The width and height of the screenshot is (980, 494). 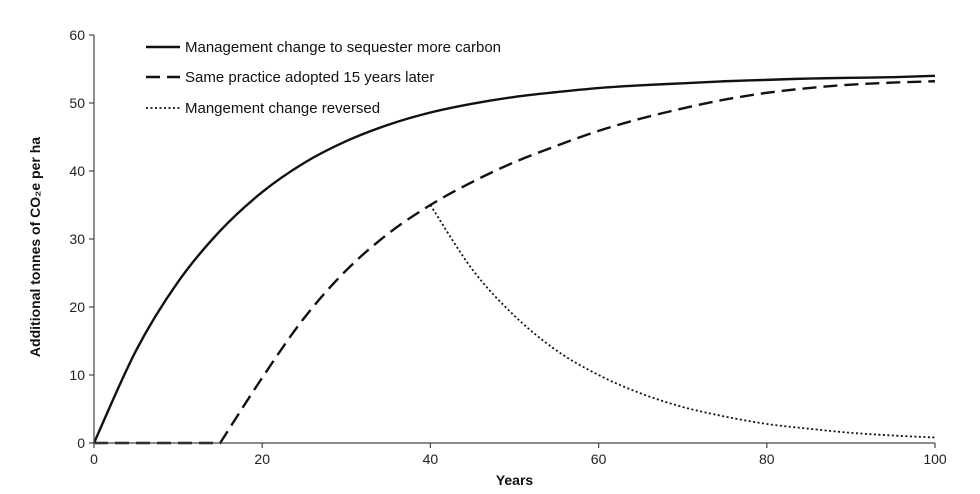 What do you see at coordinates (81, 443) in the screenshot?
I see `y-tick-label: 0` at bounding box center [81, 443].